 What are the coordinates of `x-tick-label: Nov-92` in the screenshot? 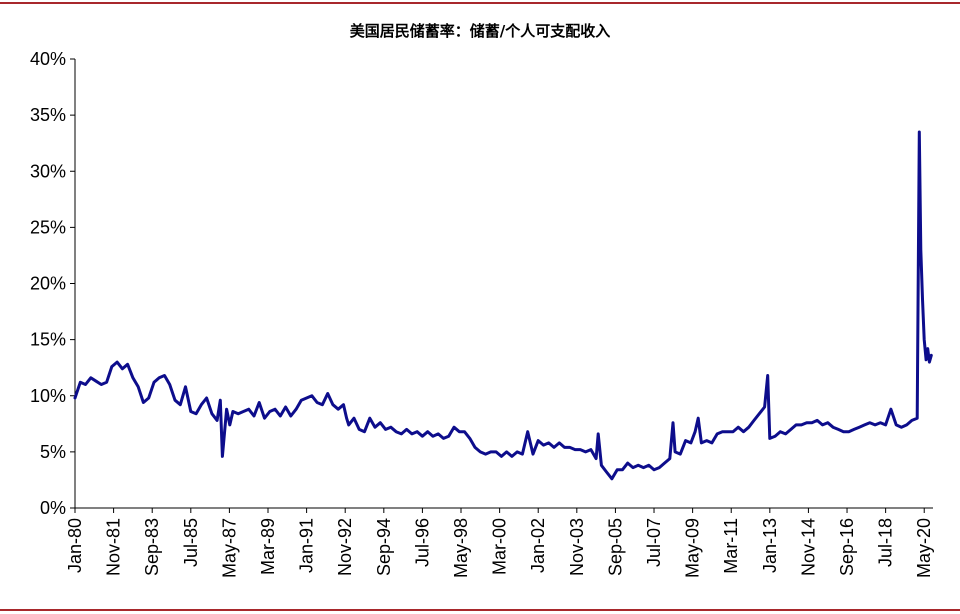 It's located at (345, 547).